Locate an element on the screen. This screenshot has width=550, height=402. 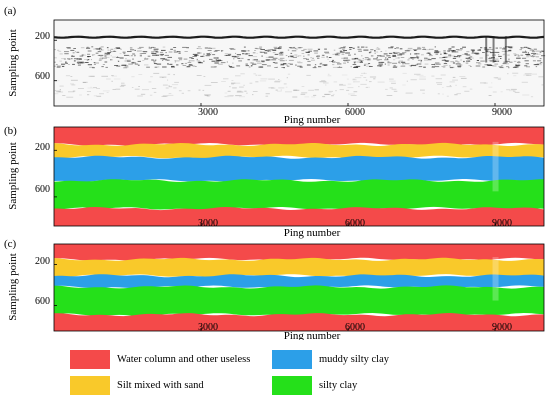
panel-label-c: (c) is located at coordinates (10, 244).